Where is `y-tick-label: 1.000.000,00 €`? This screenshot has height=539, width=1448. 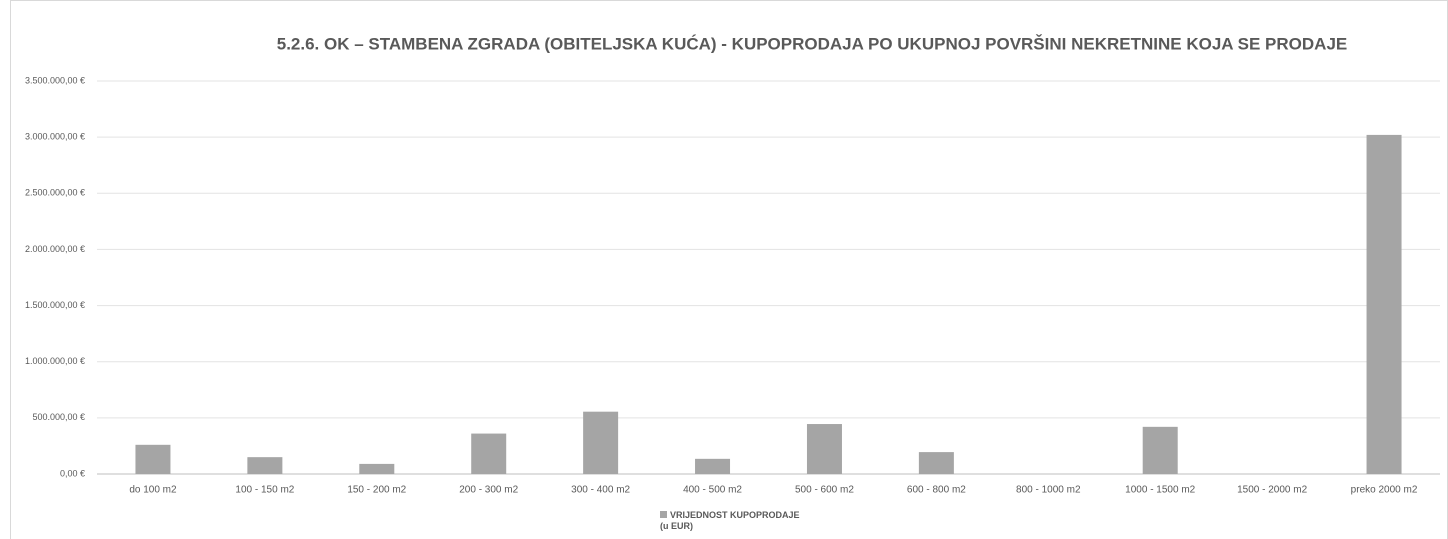 y-tick-label: 1.000.000,00 € is located at coordinates (55, 361).